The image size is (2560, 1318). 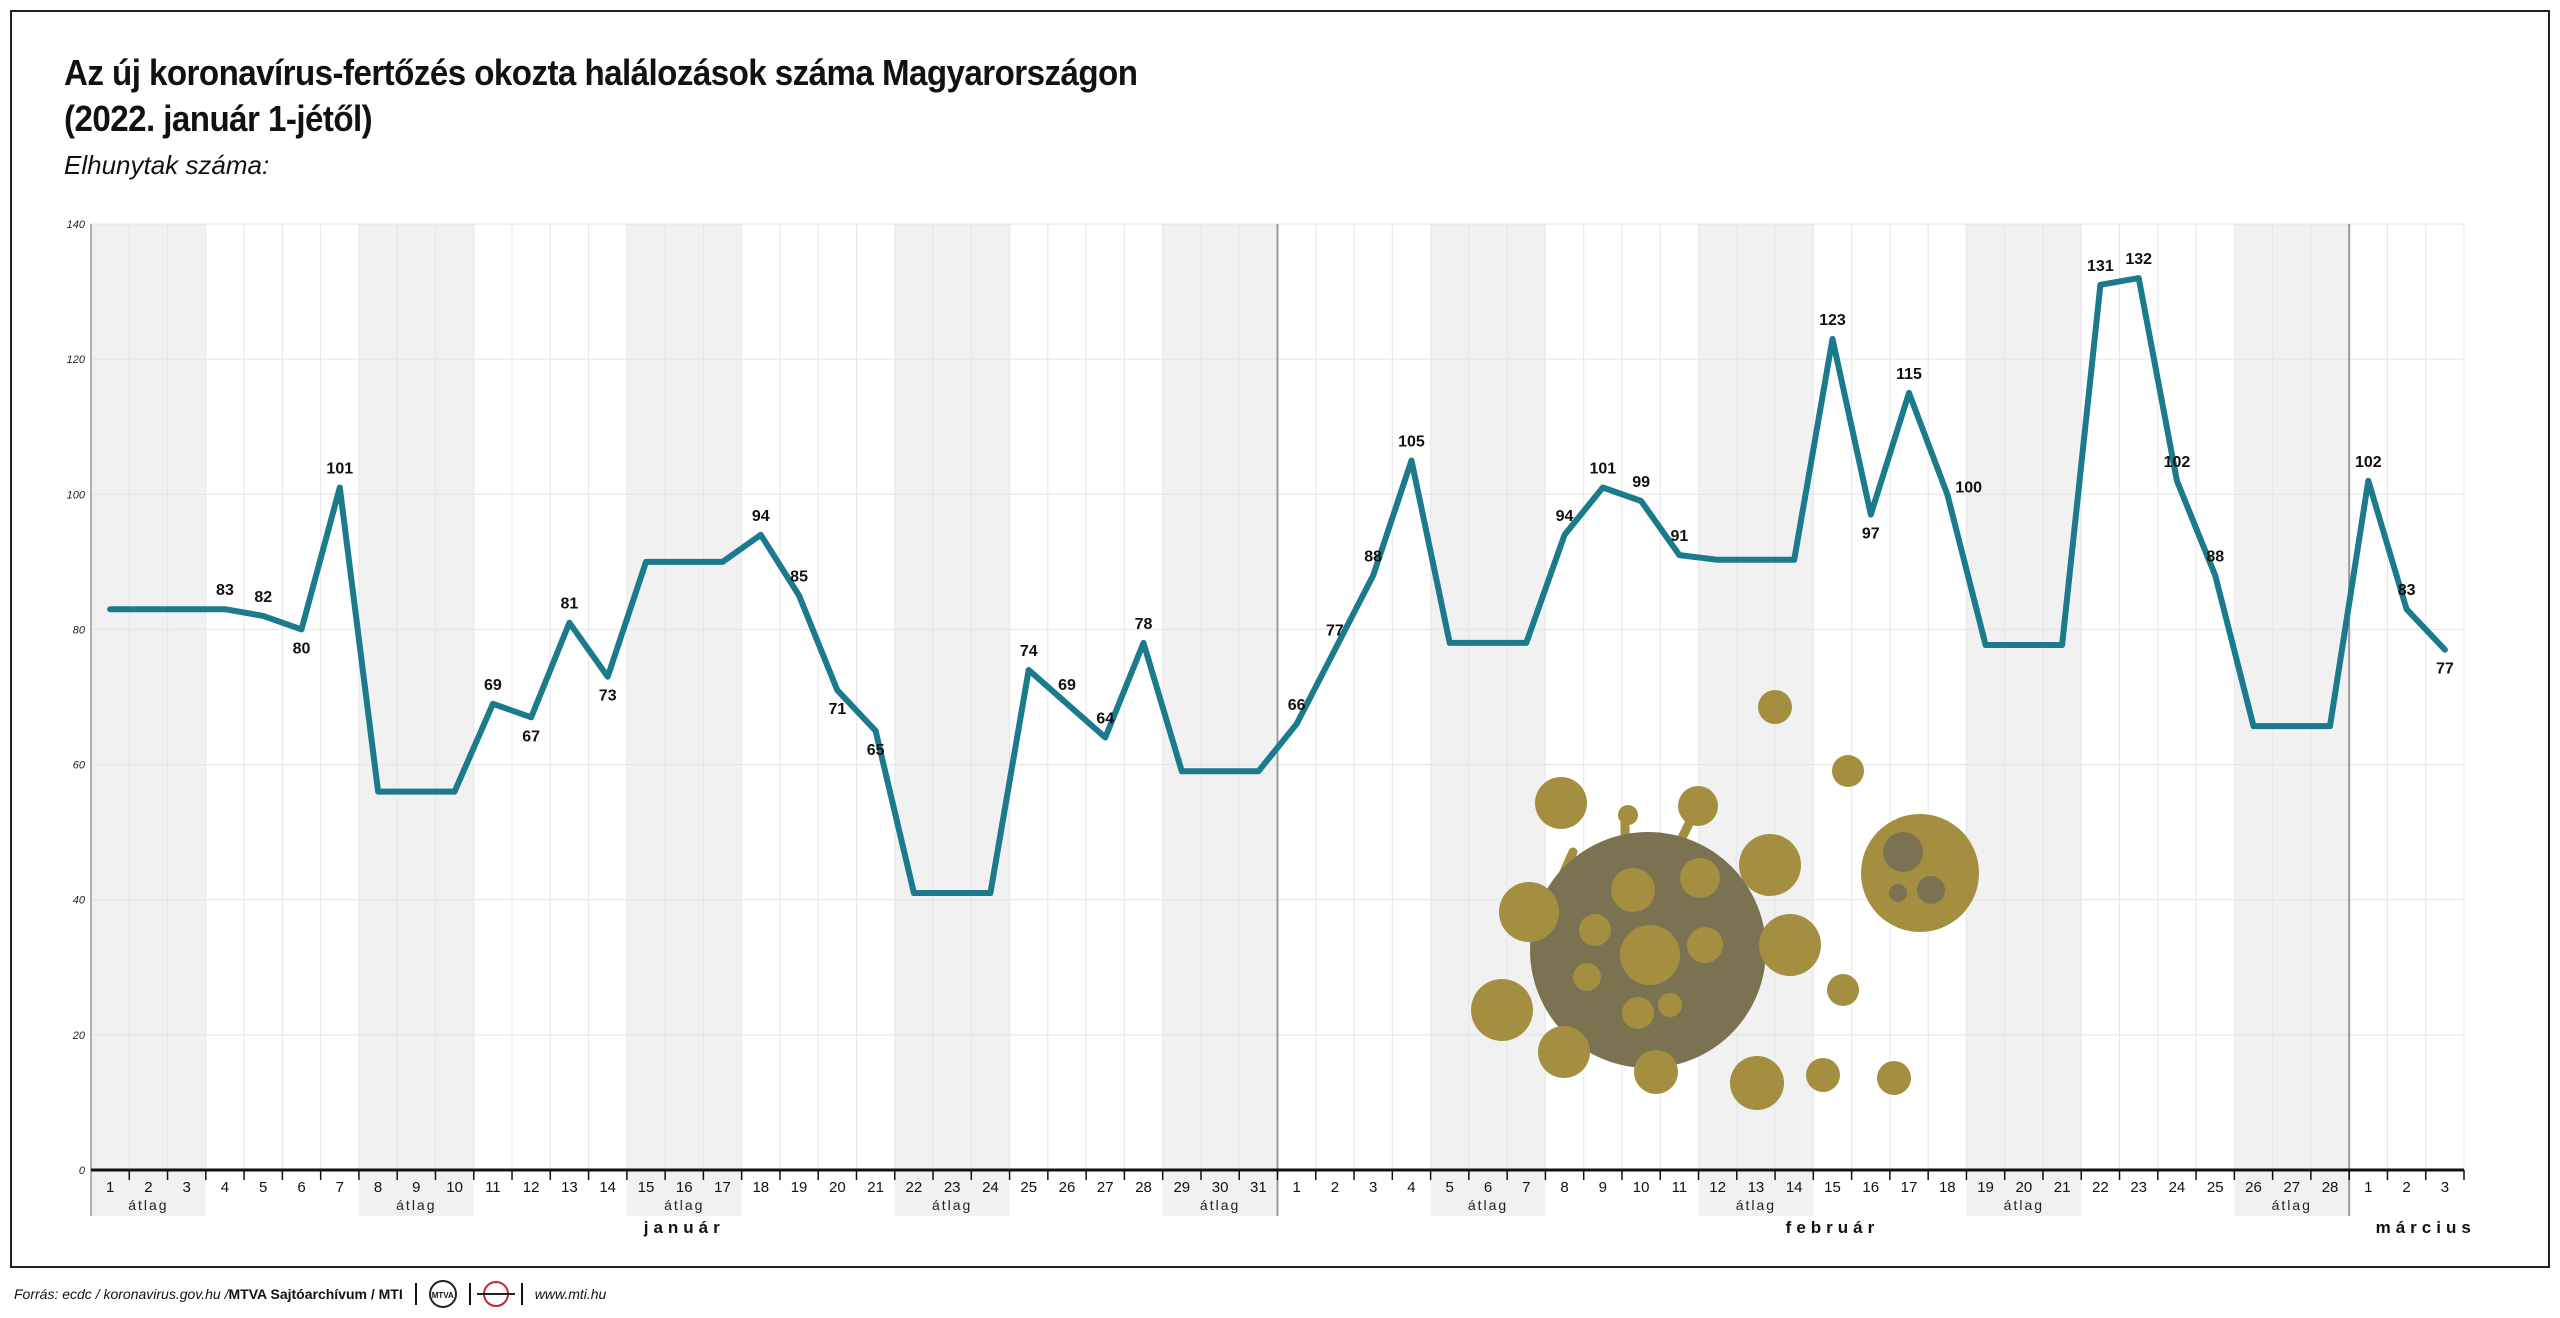 I want to click on data-label: 73, so click(x=608, y=696).